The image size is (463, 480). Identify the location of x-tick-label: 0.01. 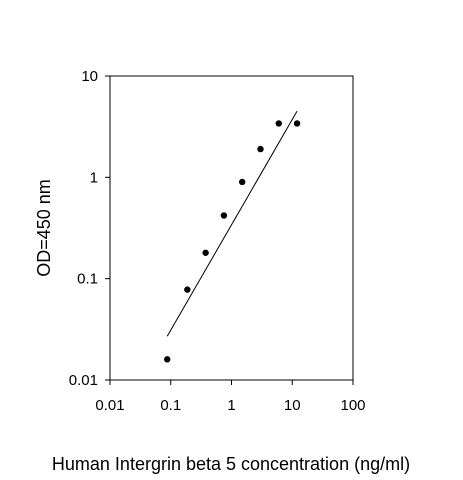
(109, 405).